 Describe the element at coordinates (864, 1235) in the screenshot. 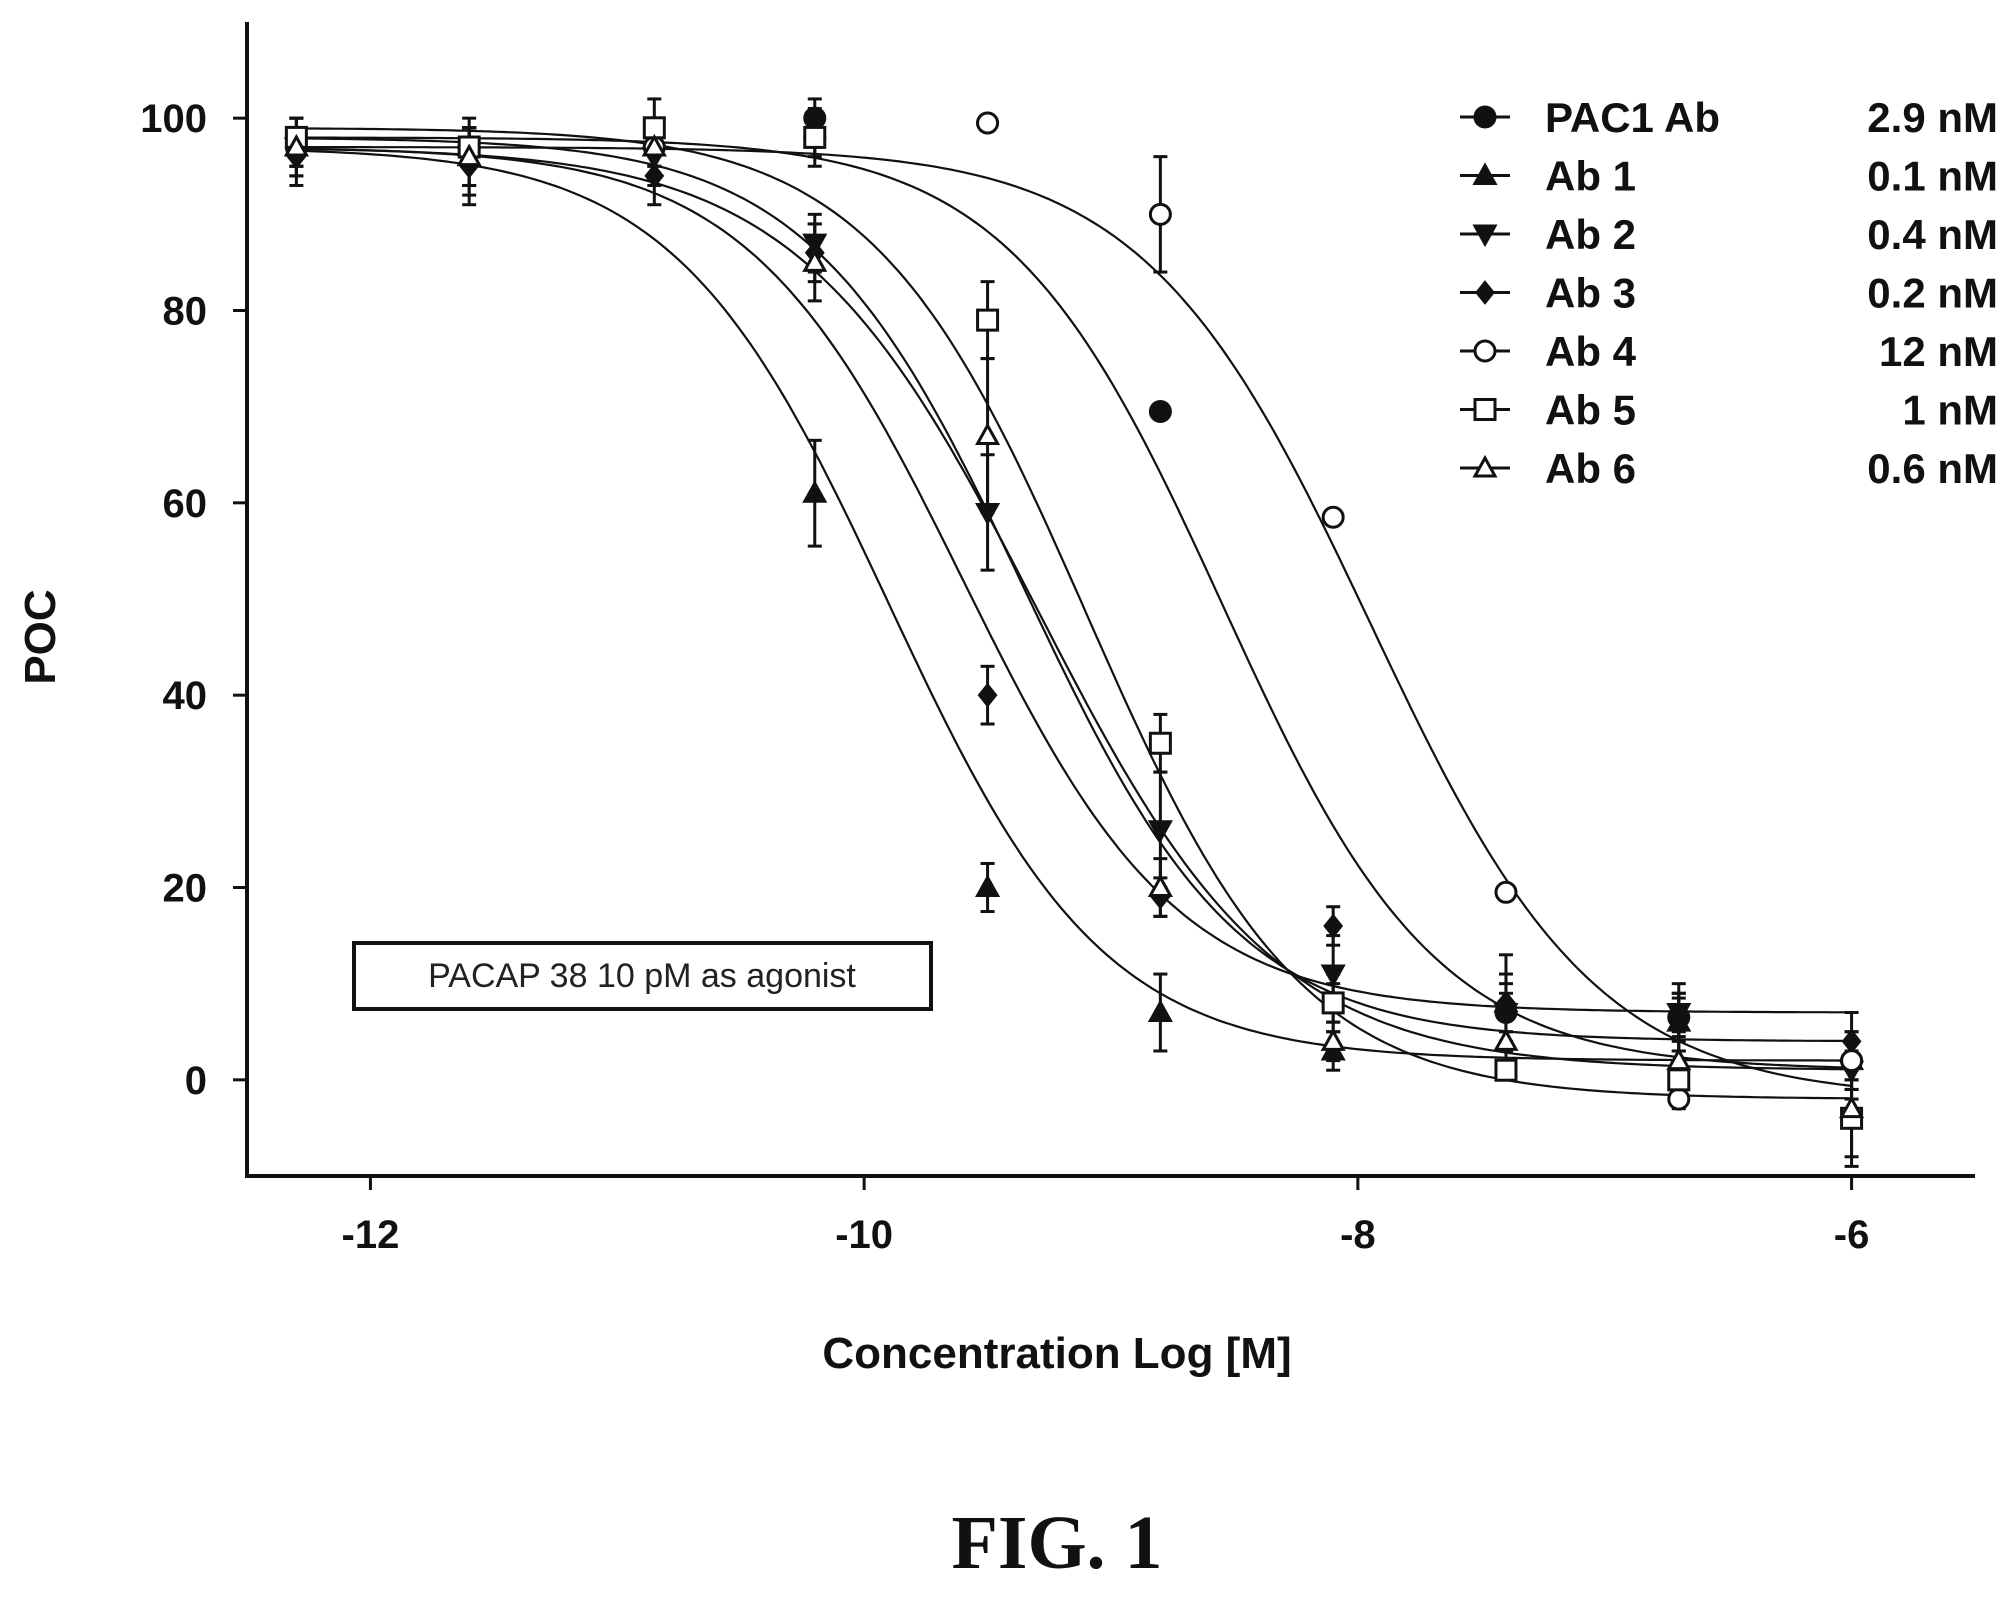

I see `x-tick-label: -10` at that location.